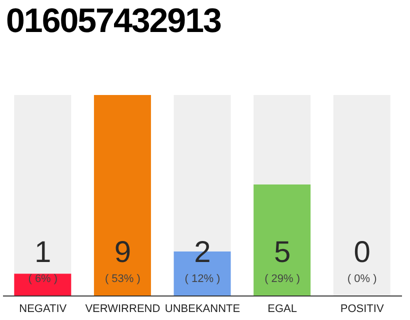 The image size is (410, 320). Describe the element at coordinates (362, 252) in the screenshot. I see `annotation: 0` at that location.